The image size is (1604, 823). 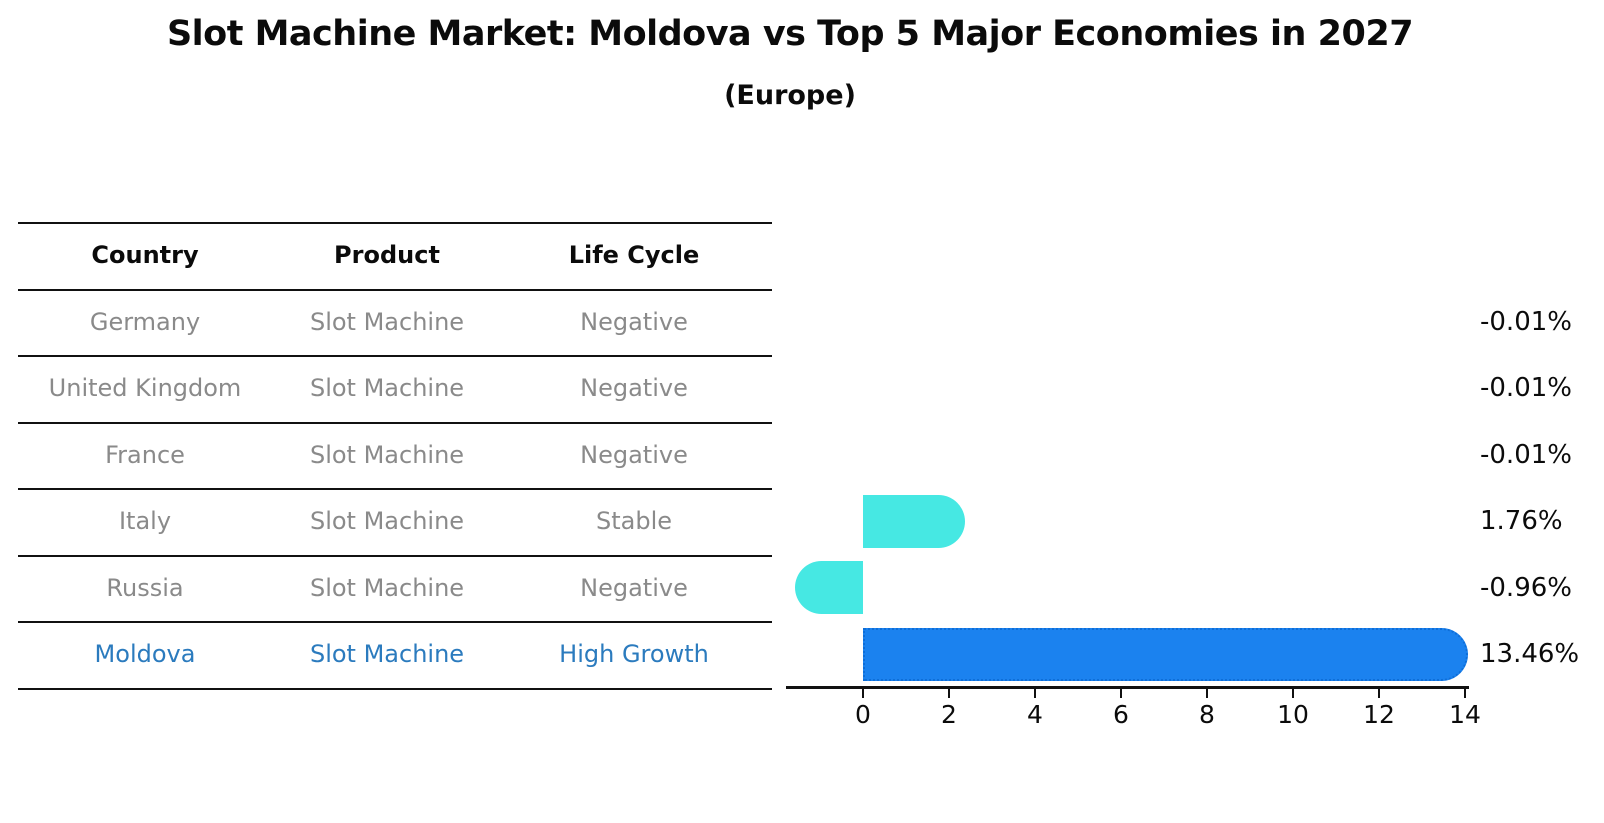 What do you see at coordinates (914, 521) in the screenshot?
I see `bar-italy` at bounding box center [914, 521].